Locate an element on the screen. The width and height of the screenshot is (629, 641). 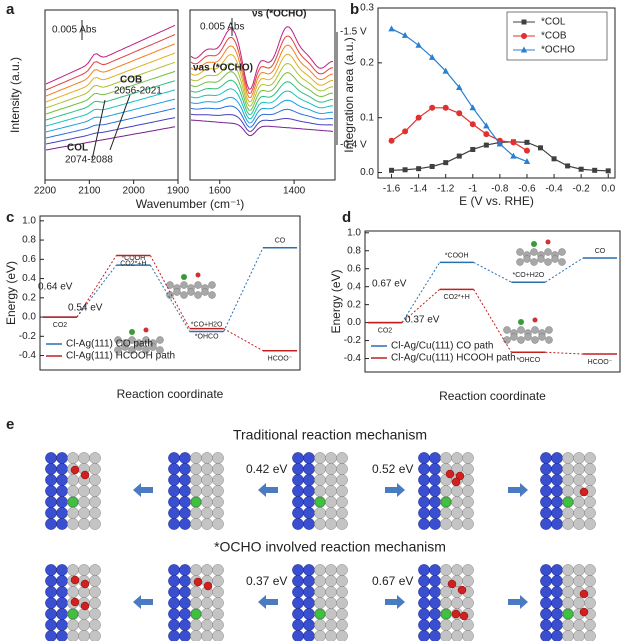
state-label: *OHCO is located at coordinates (528, 360).